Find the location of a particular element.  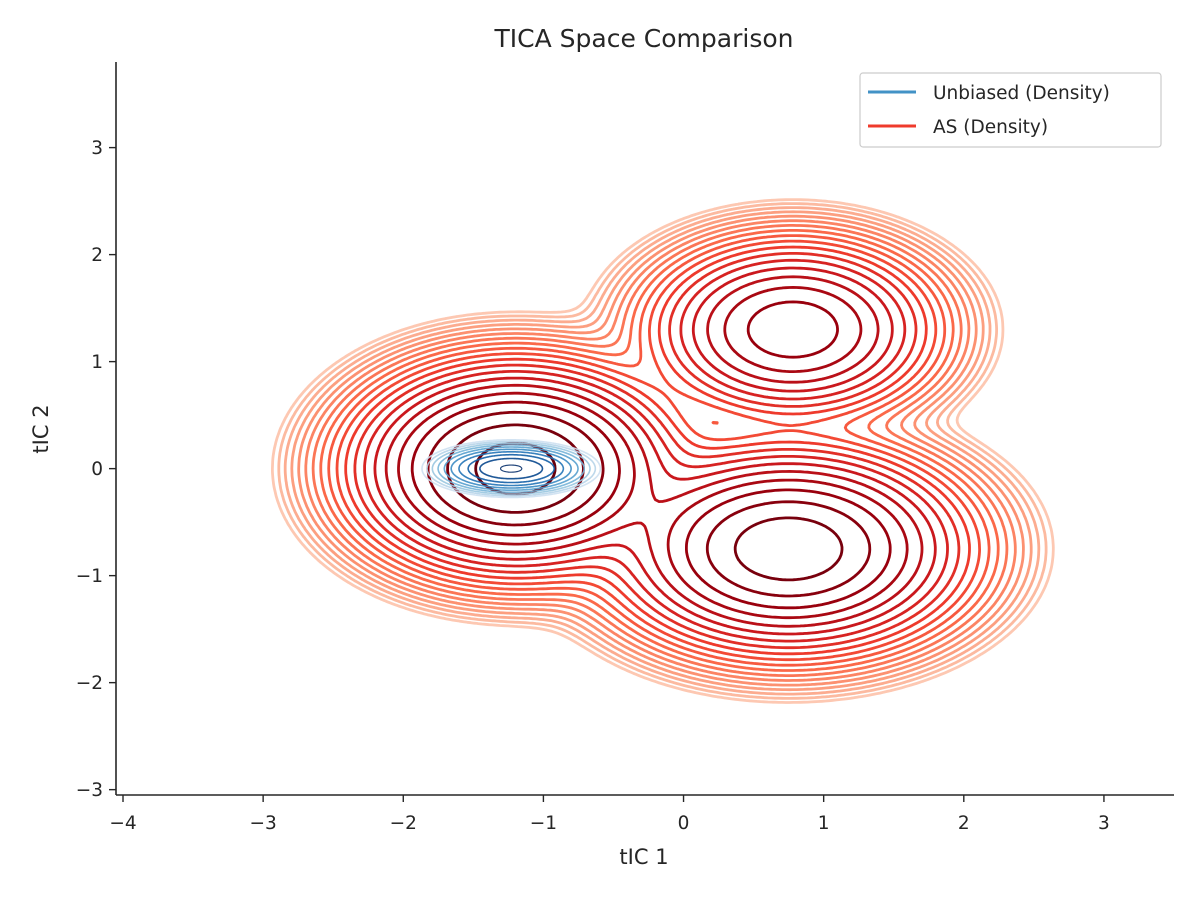

y-tick-label: −1 is located at coordinates (89, 576).